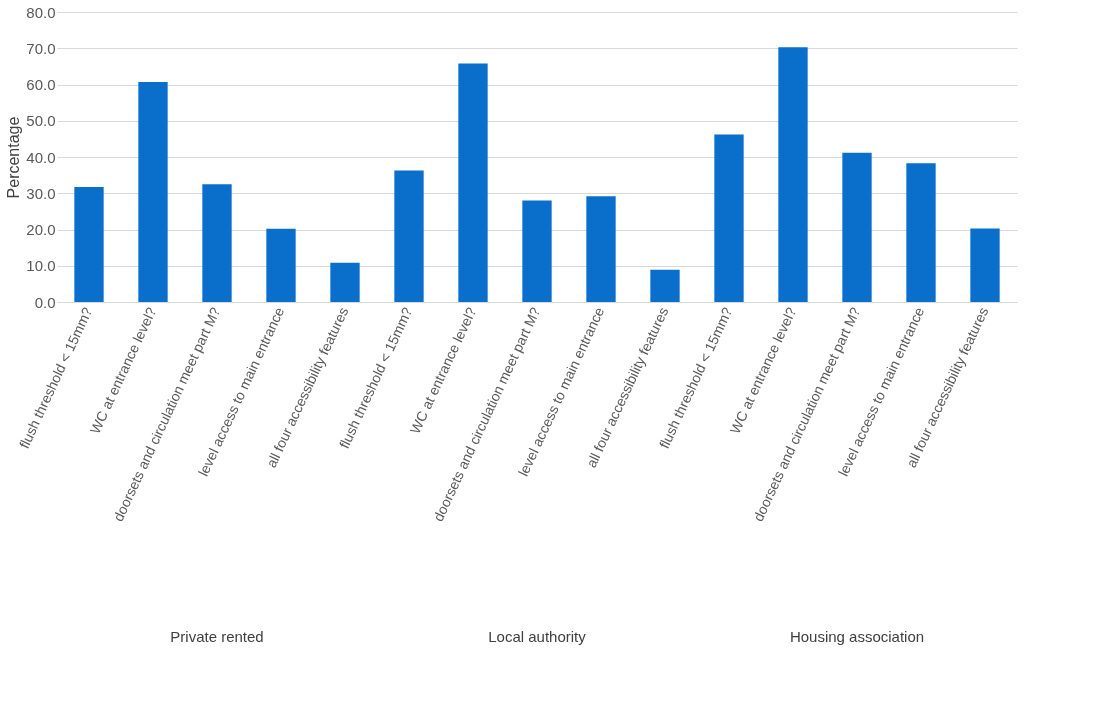 The image size is (1118, 713). Describe the element at coordinates (41, 121) in the screenshot. I see `y-tick-label: 50.0` at that location.